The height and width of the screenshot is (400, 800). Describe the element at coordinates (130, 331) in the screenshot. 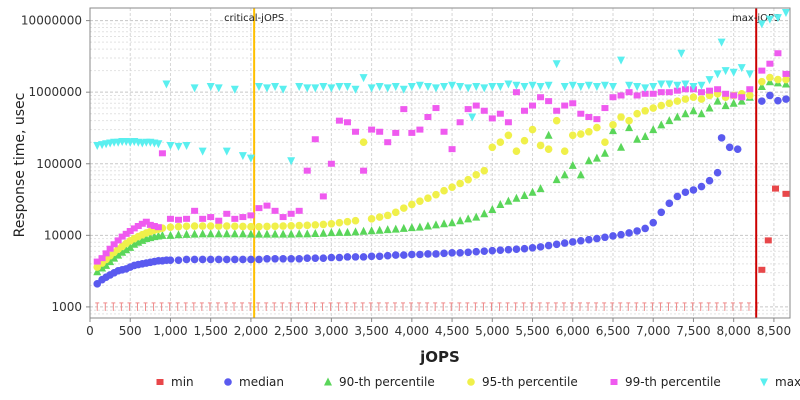

I see `x-tick-label: 500` at that location.